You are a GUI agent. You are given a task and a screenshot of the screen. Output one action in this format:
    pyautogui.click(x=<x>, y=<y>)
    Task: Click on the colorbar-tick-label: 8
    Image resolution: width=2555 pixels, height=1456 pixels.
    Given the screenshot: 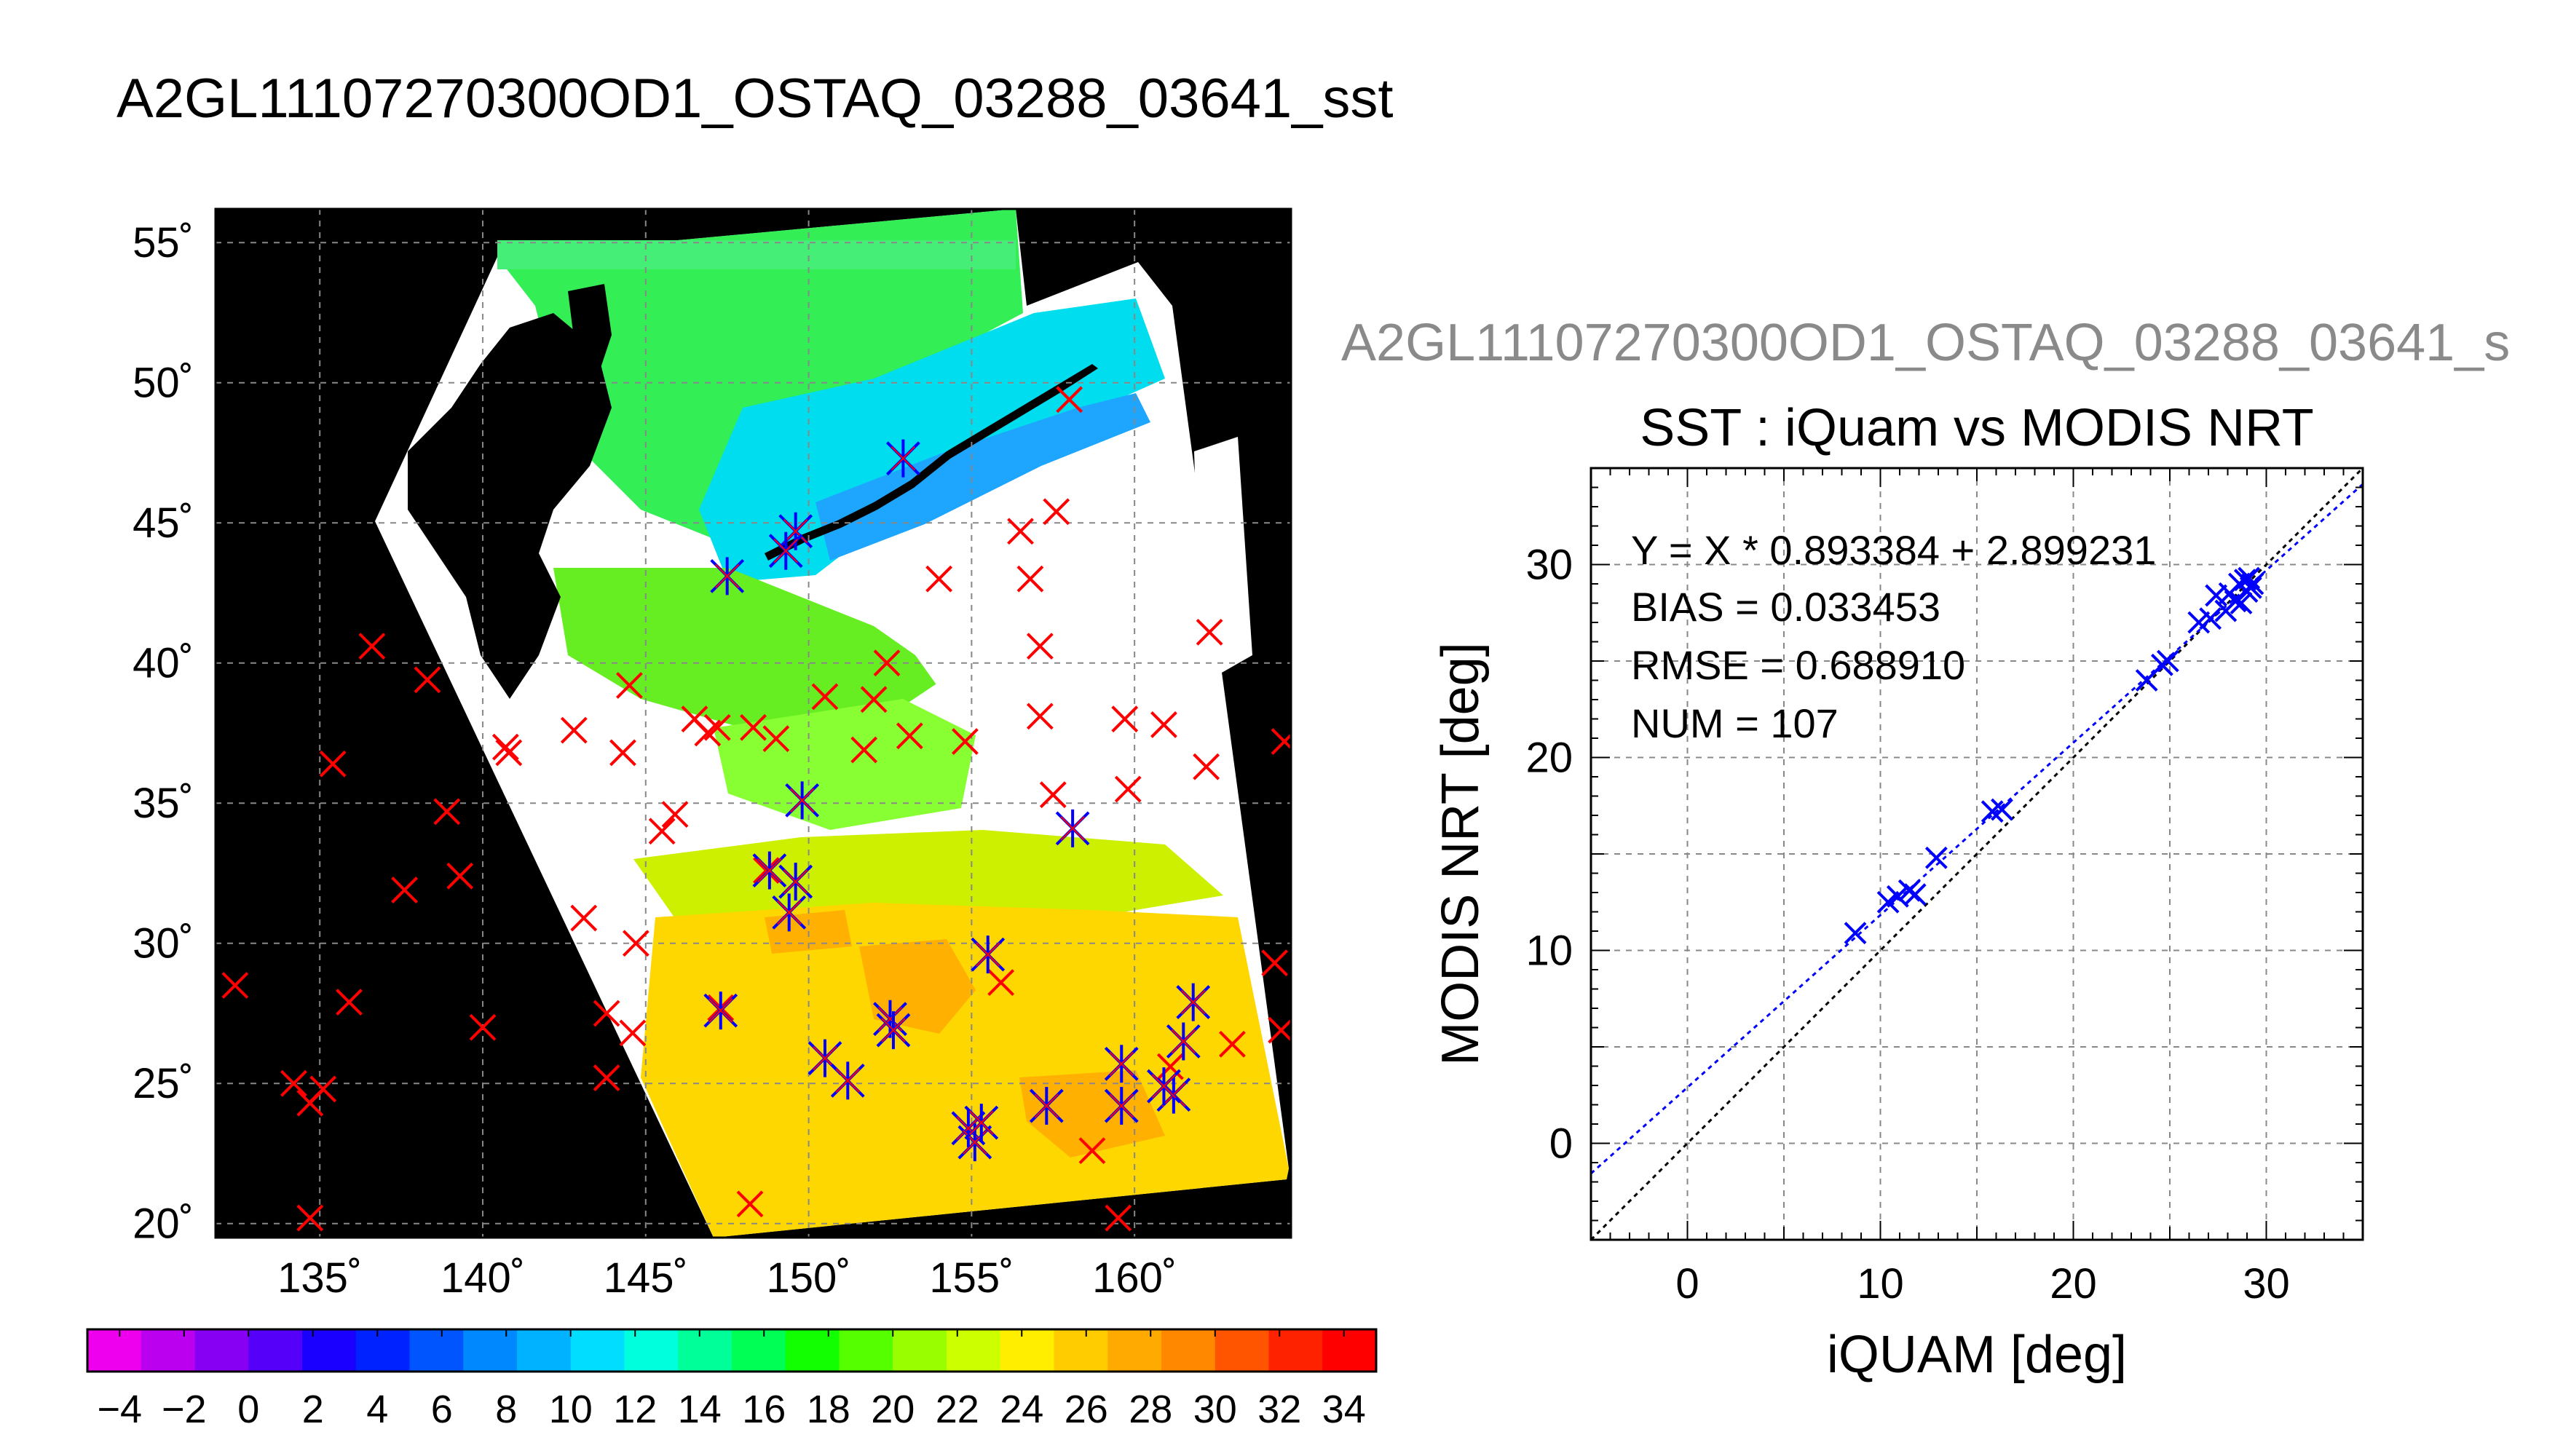 What is the action you would take?
    pyautogui.click(x=506, y=1409)
    